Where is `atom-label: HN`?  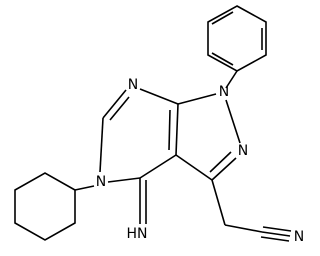 atom-label: HN is located at coordinates (137, 234).